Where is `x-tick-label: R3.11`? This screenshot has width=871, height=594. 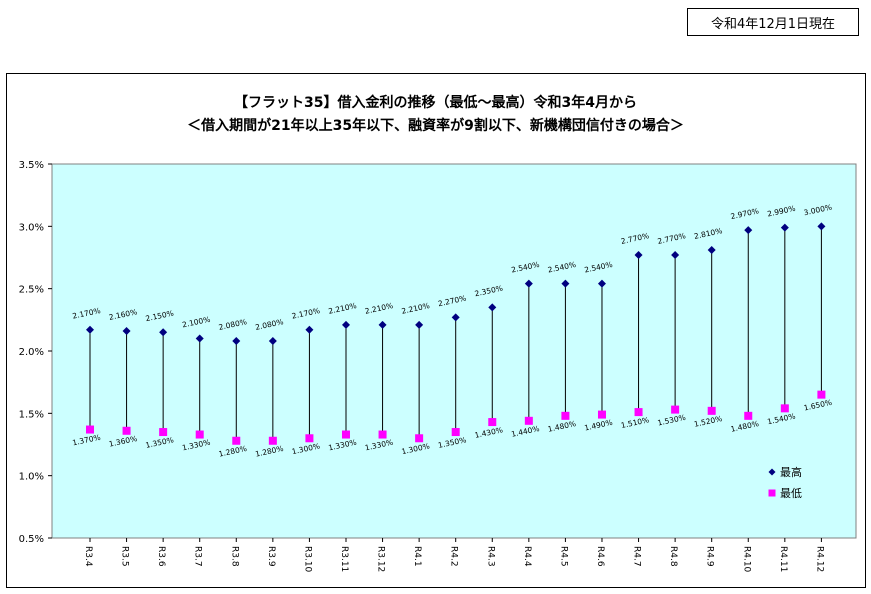 x-tick-label: R3.11 is located at coordinates (344, 559).